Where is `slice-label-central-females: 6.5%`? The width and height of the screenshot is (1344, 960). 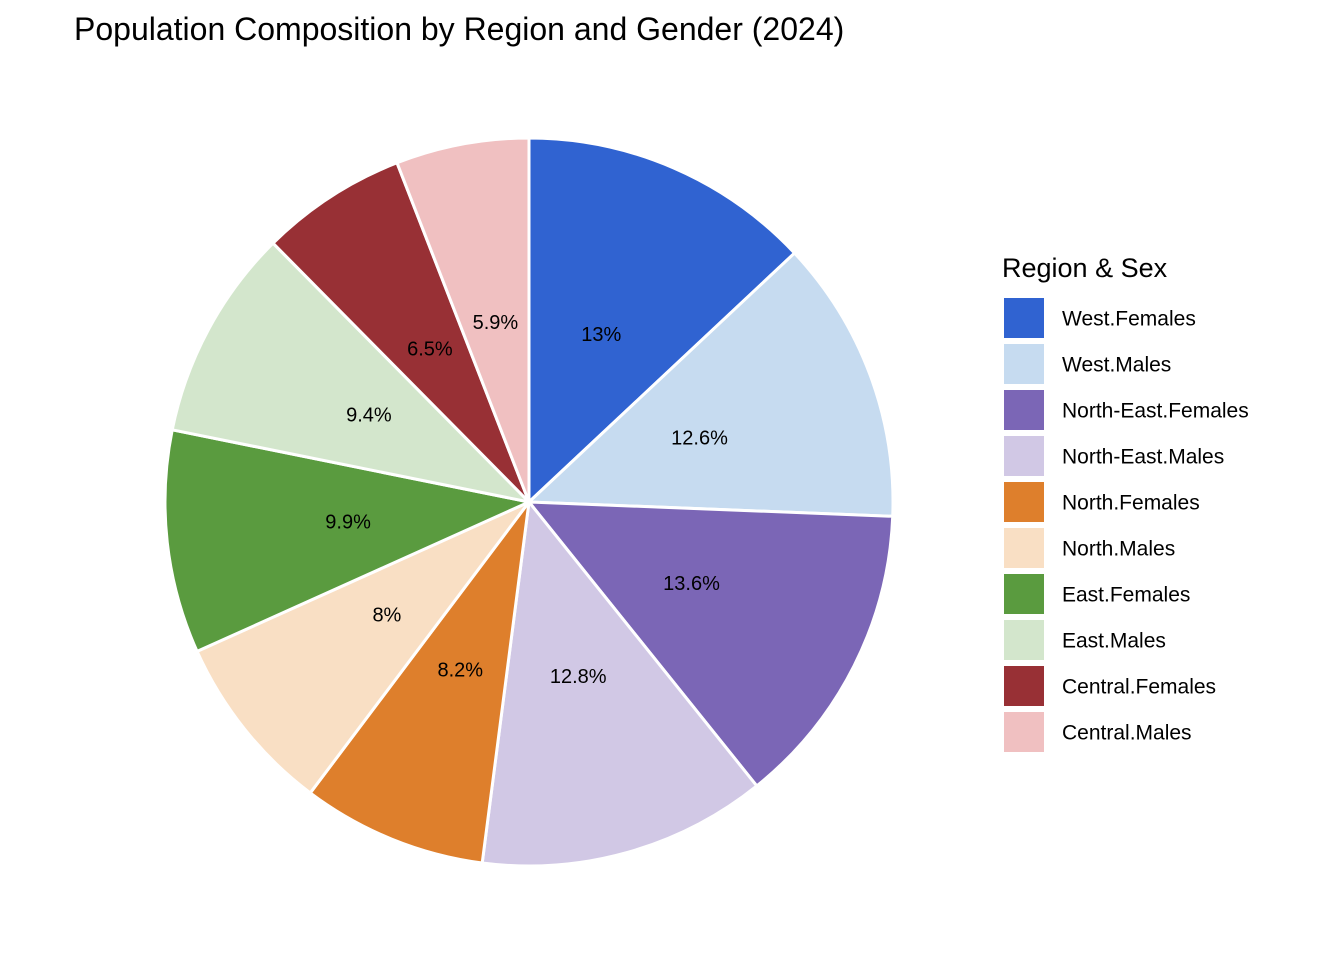
slice-label-central-females: 6.5% is located at coordinates (430, 349).